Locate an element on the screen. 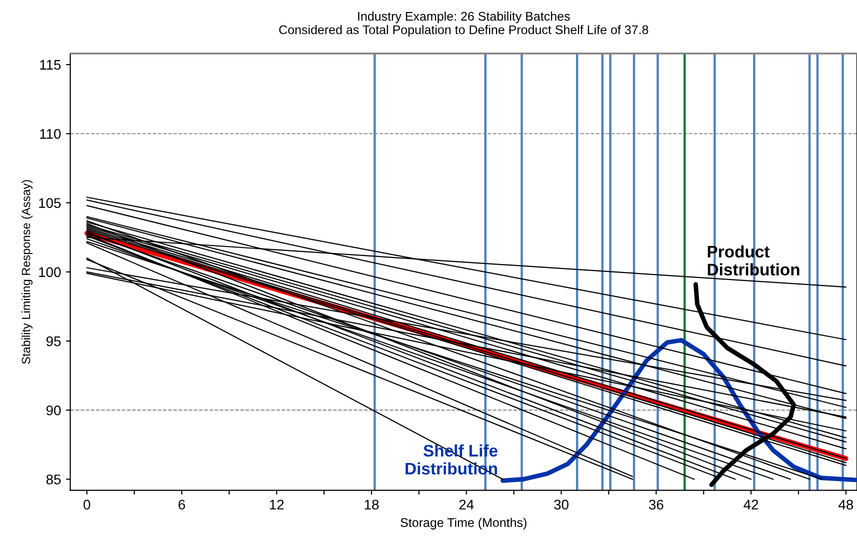 Image resolution: width=857 pixels, height=546 pixels. x-tick-label: 48 is located at coordinates (846, 505).